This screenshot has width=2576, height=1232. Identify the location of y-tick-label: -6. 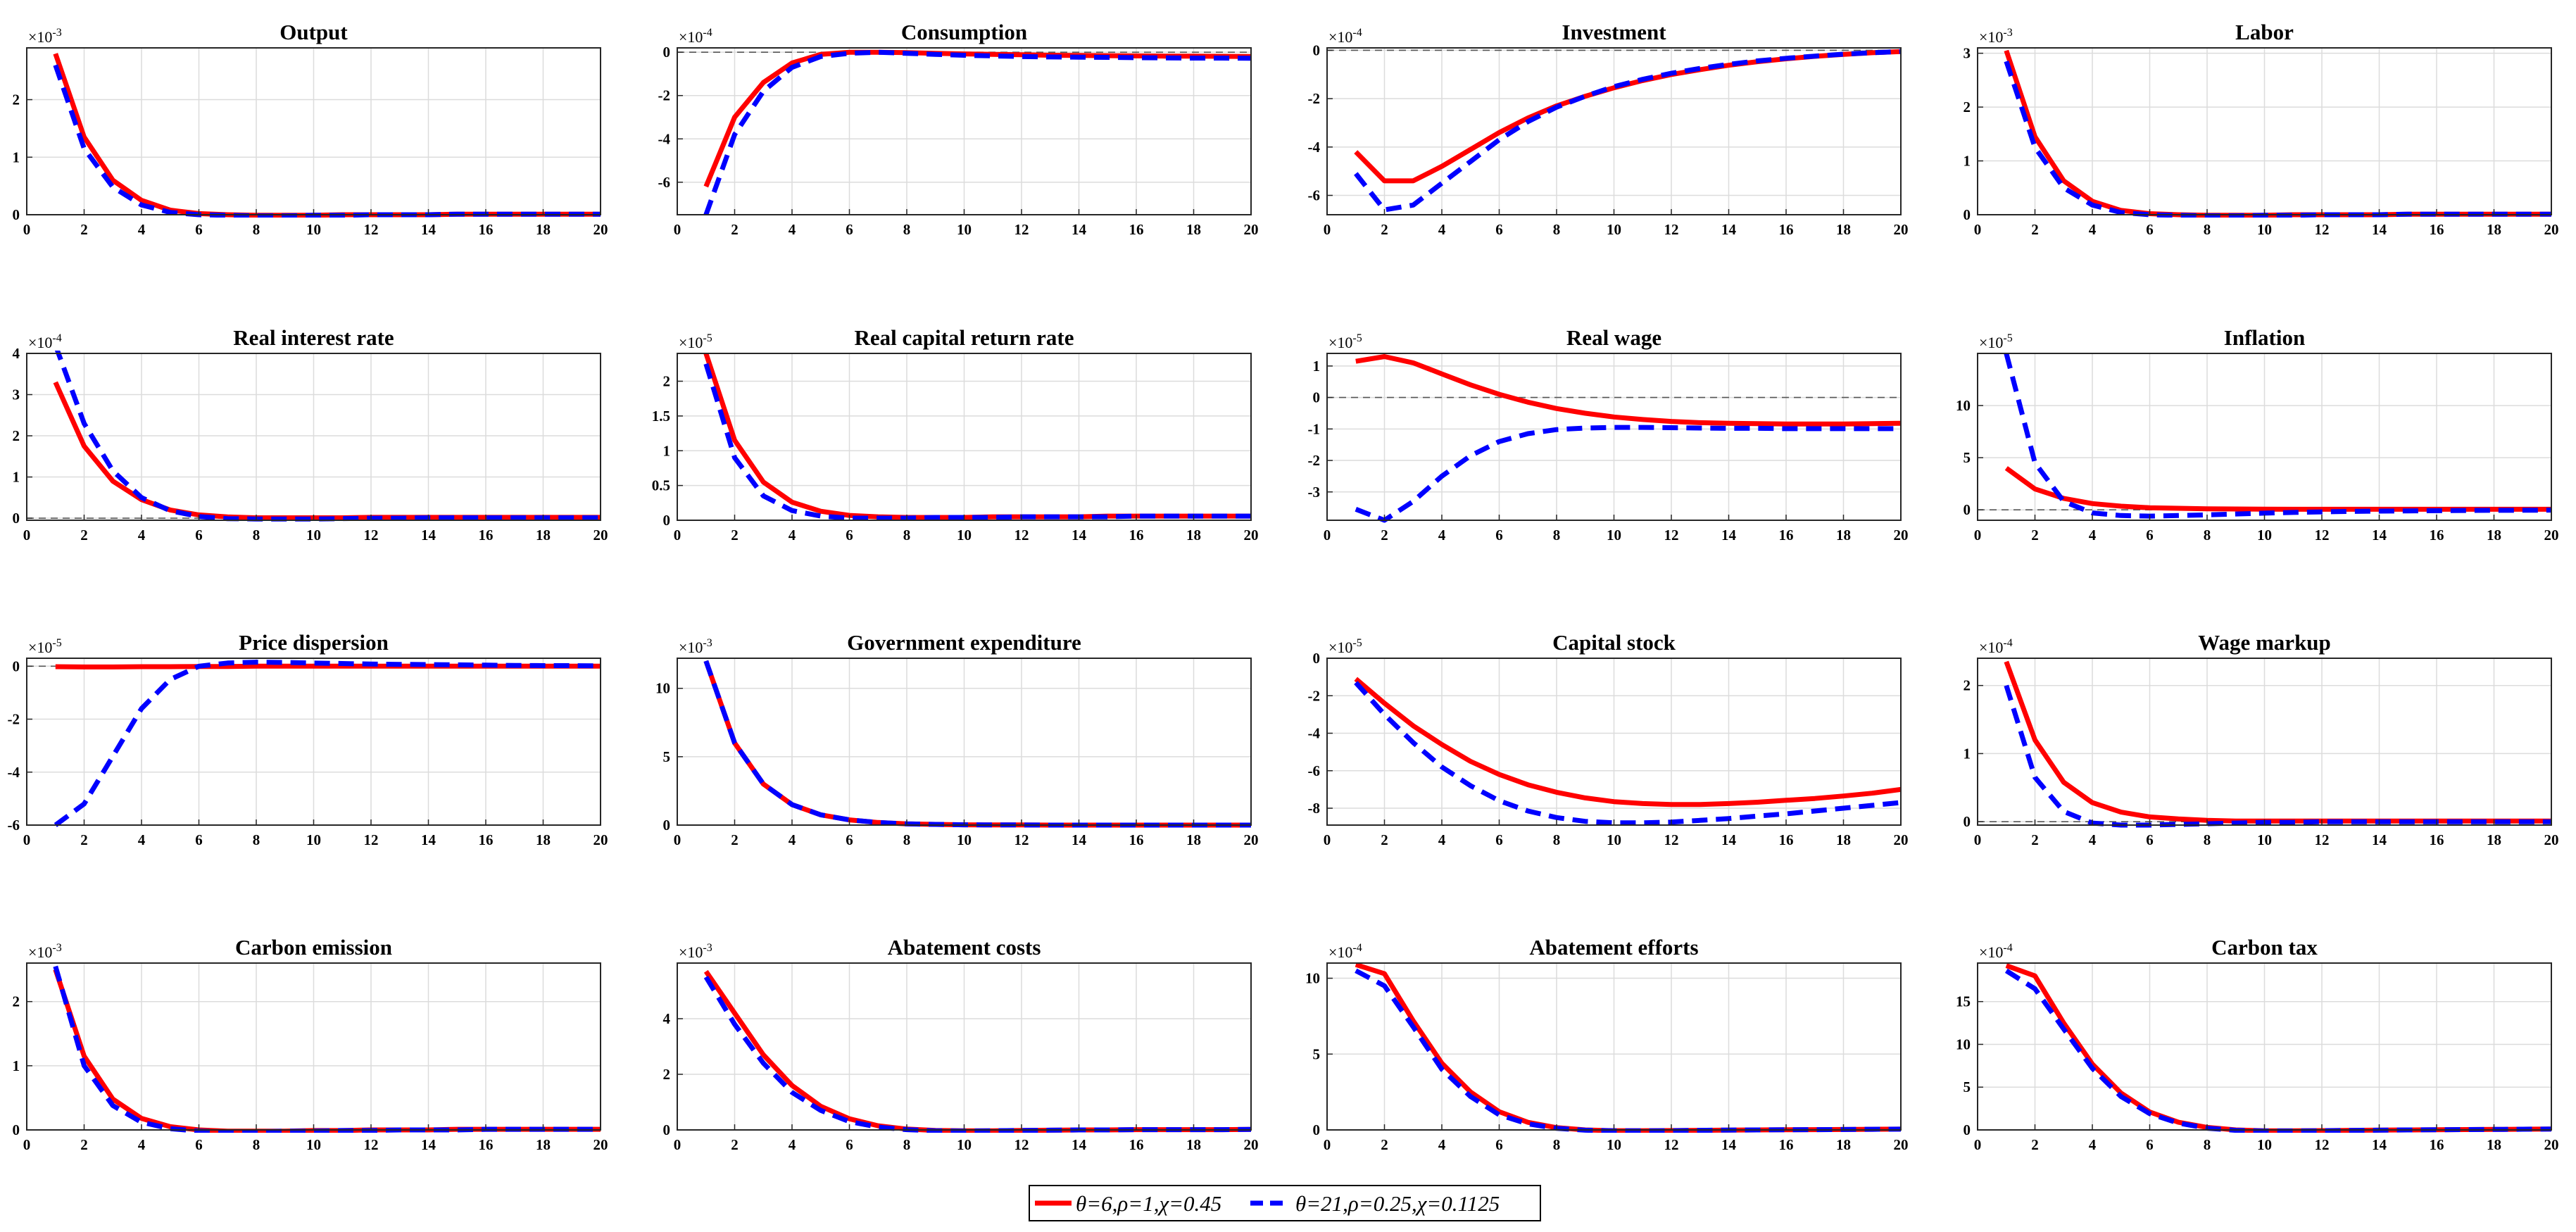
(1315, 770).